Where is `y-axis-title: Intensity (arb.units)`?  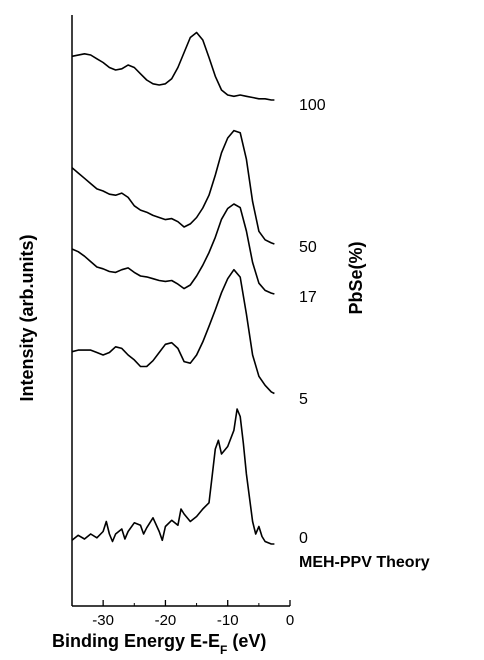
y-axis-title: Intensity (arb.units) is located at coordinates (27, 317).